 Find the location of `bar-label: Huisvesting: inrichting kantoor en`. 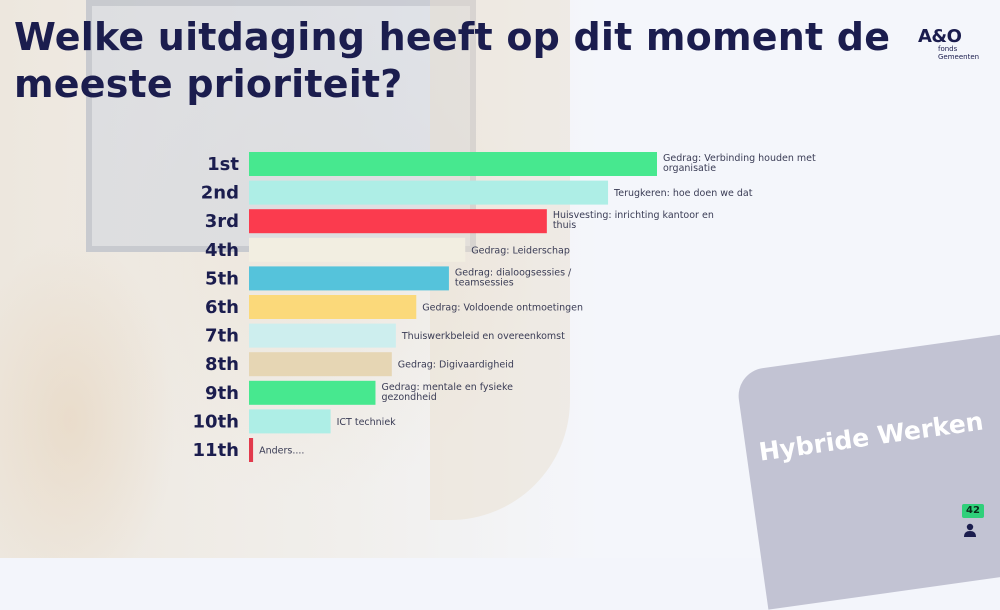

bar-label: Huisvesting: inrichting kantoor en is located at coordinates (633, 215).